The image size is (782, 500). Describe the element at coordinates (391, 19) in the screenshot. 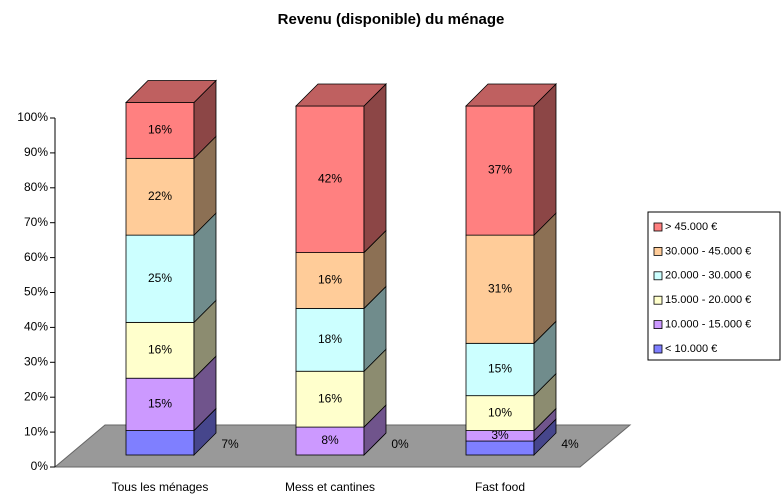

I see `chart-title: Revenu (disponible) du ménage` at that location.